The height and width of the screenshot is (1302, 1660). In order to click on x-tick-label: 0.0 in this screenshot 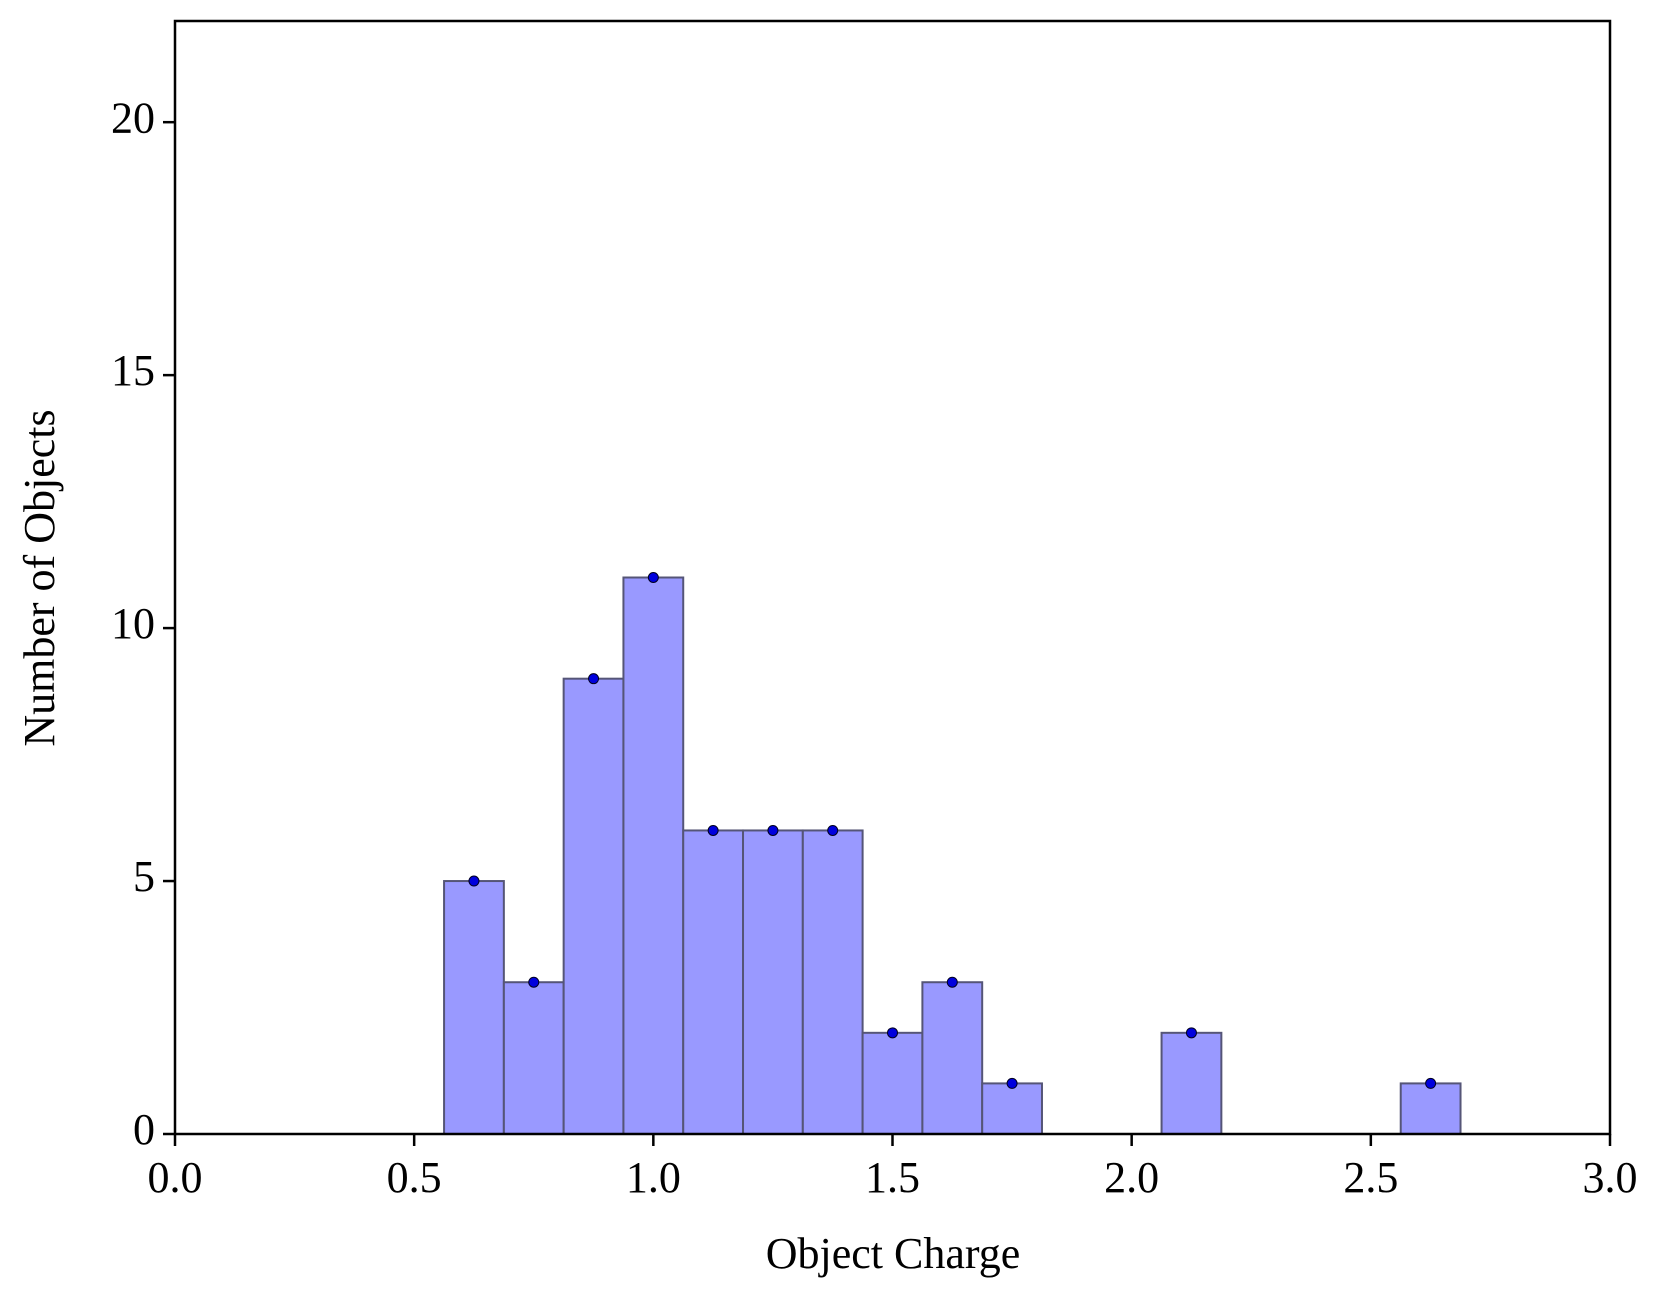, I will do `click(175, 1177)`.